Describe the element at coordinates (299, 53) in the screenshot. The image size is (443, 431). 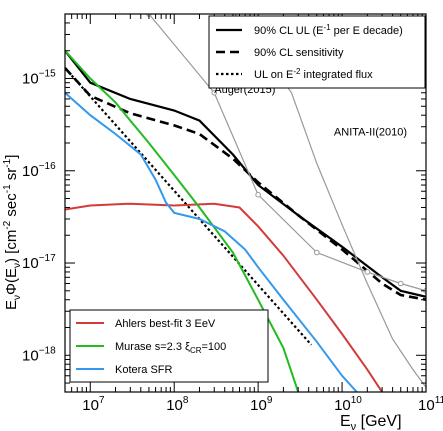
I see `legend-label-sens: 90% CL sensitivity` at that location.